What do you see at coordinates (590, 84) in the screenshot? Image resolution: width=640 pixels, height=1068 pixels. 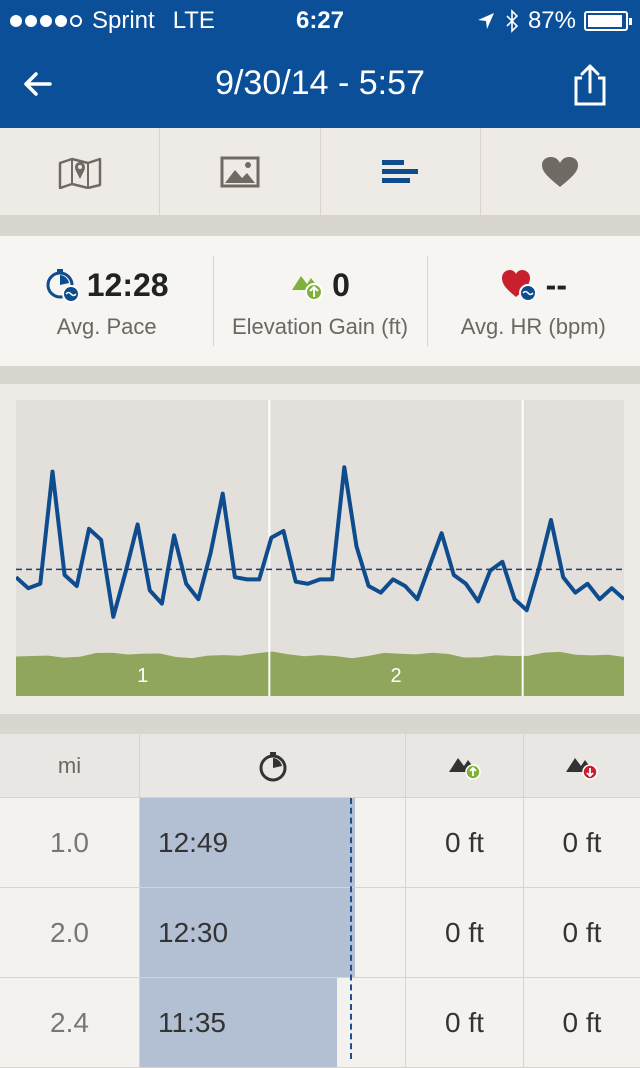 I see `share-icon` at bounding box center [590, 84].